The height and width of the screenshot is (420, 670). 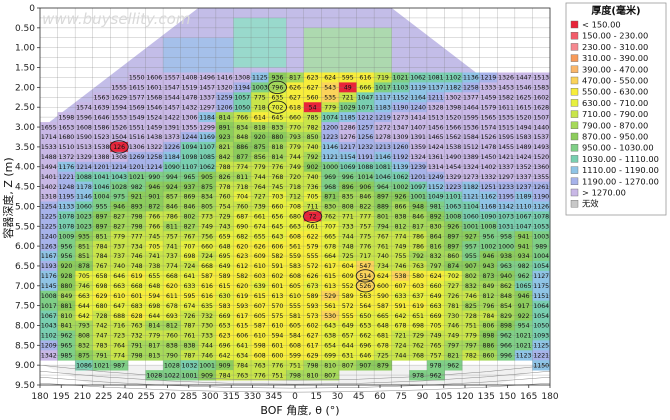 I want to click on cell-value-label: 1195, so click(x=67, y=197).